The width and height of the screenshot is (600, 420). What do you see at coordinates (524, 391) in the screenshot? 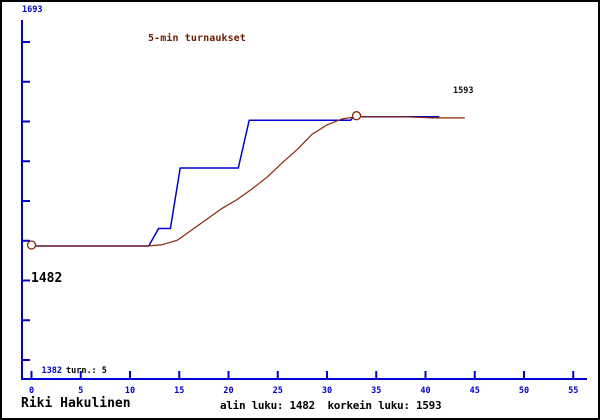
I see `x-tick-label: 50` at bounding box center [524, 391].